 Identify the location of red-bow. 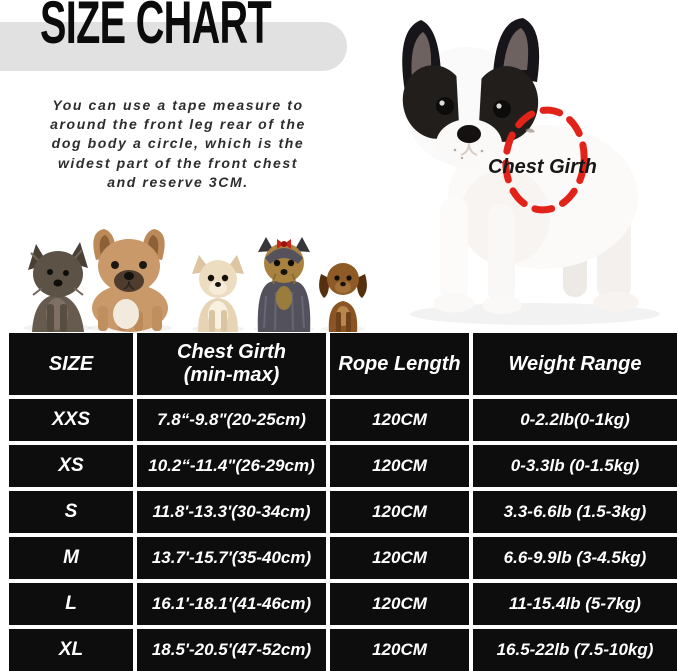
(280, 244).